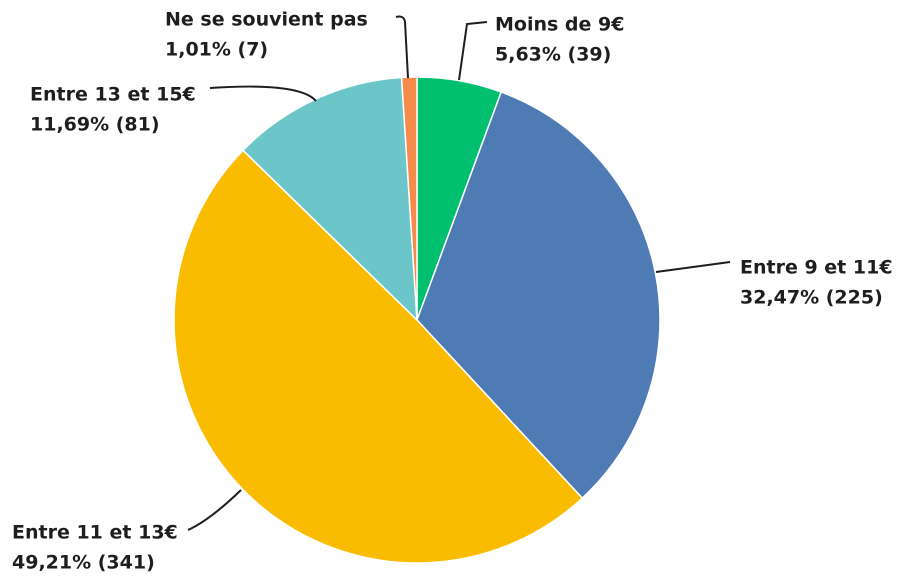  I want to click on slice-value-label: 1,01% (7), so click(216, 50).